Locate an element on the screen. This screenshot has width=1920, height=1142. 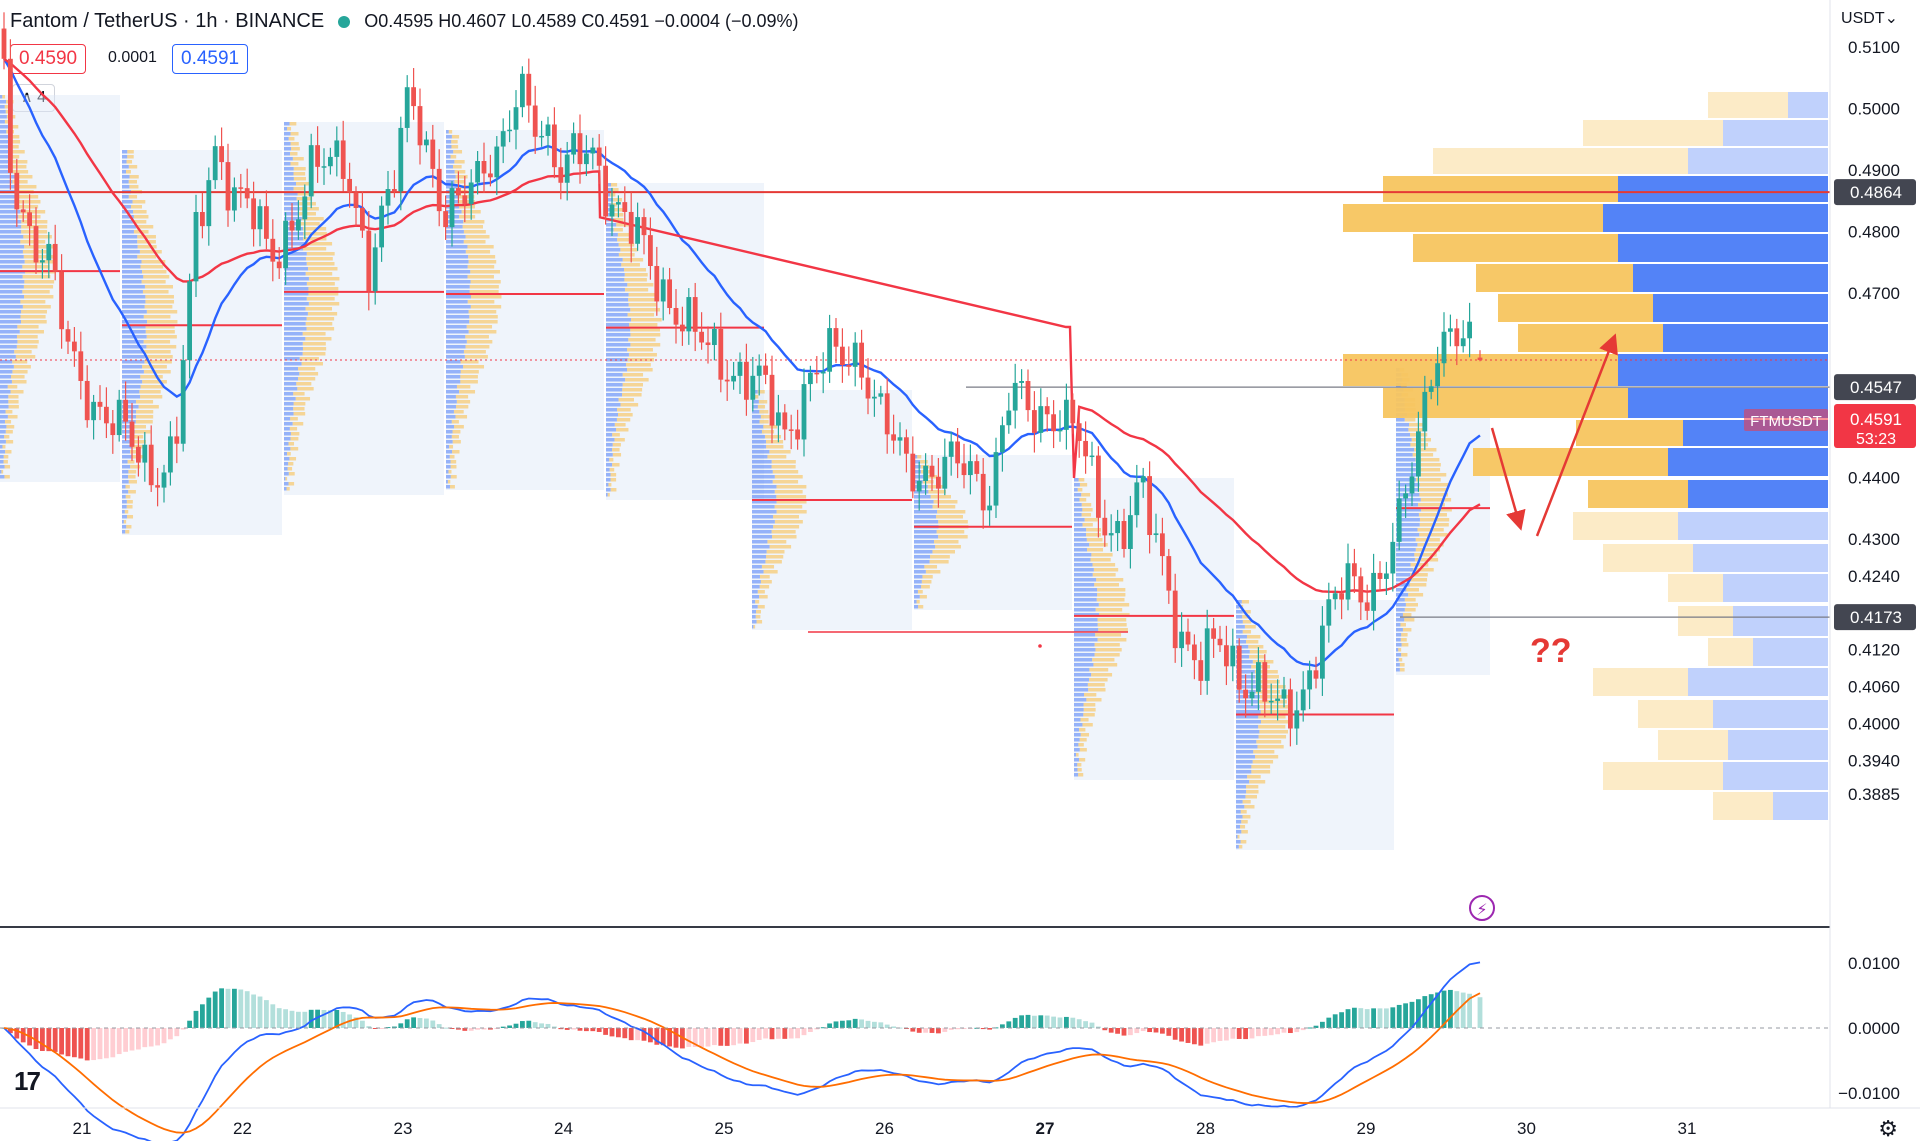
gear-icon: ⚙ is located at coordinates (1888, 1128).